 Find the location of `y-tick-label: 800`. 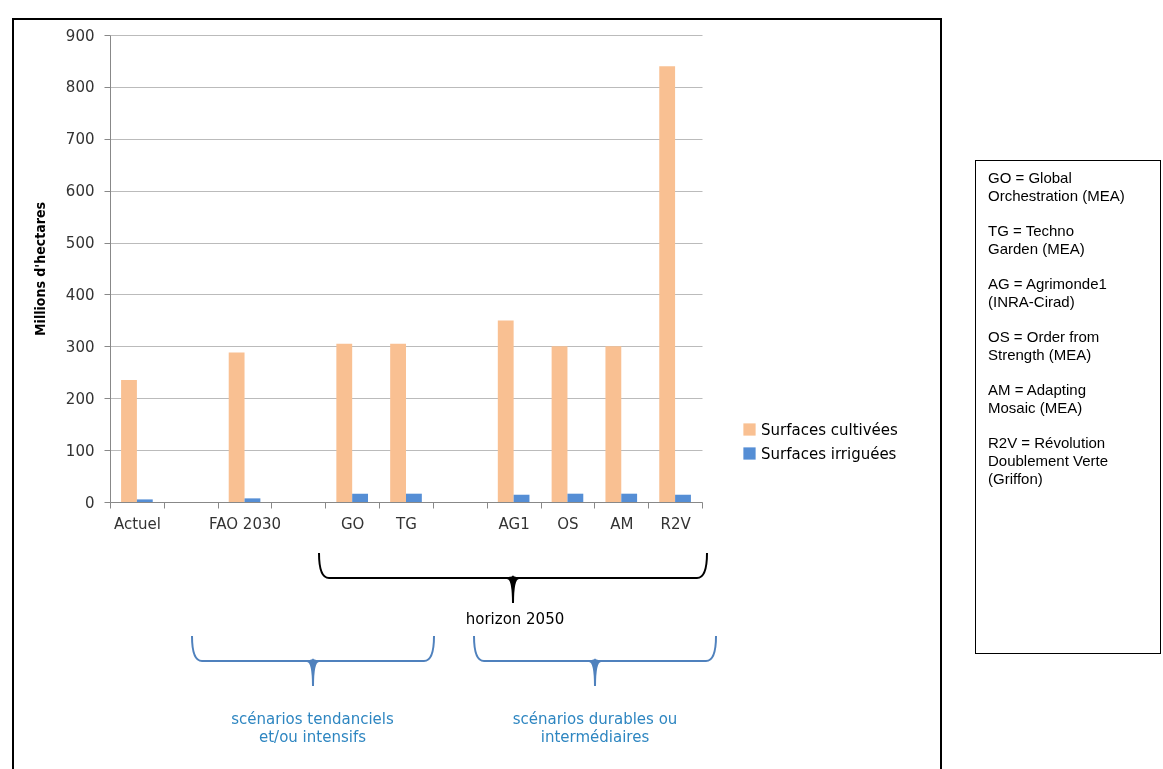

y-tick-label: 800 is located at coordinates (80, 87).